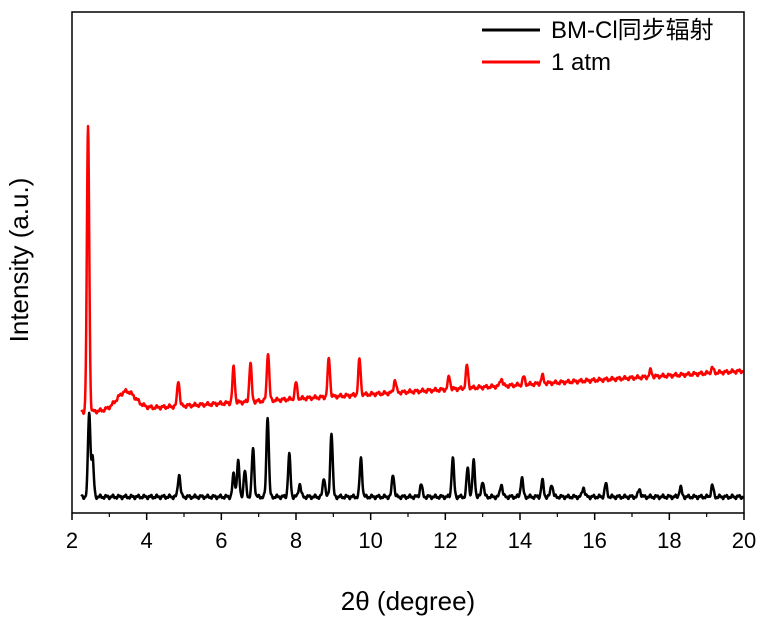 This screenshot has width=764, height=618. What do you see at coordinates (19, 260) in the screenshot?
I see `y-axis-title: Intensity (a.u.)` at bounding box center [19, 260].